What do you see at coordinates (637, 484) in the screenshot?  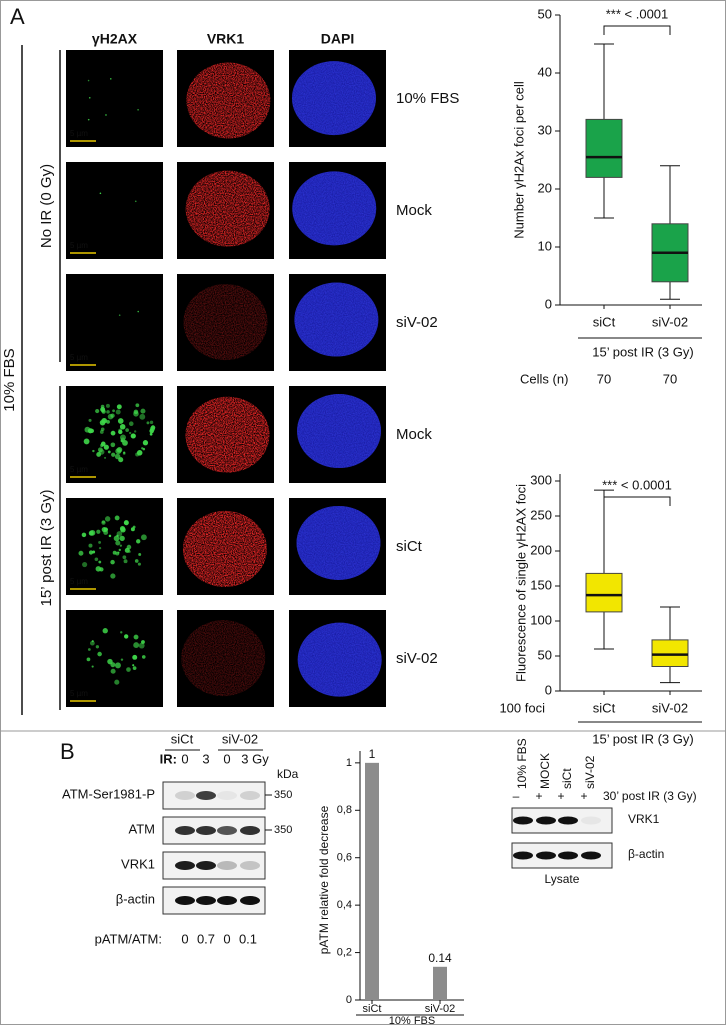 I see `significance-label: *** < 0.0001` at bounding box center [637, 484].